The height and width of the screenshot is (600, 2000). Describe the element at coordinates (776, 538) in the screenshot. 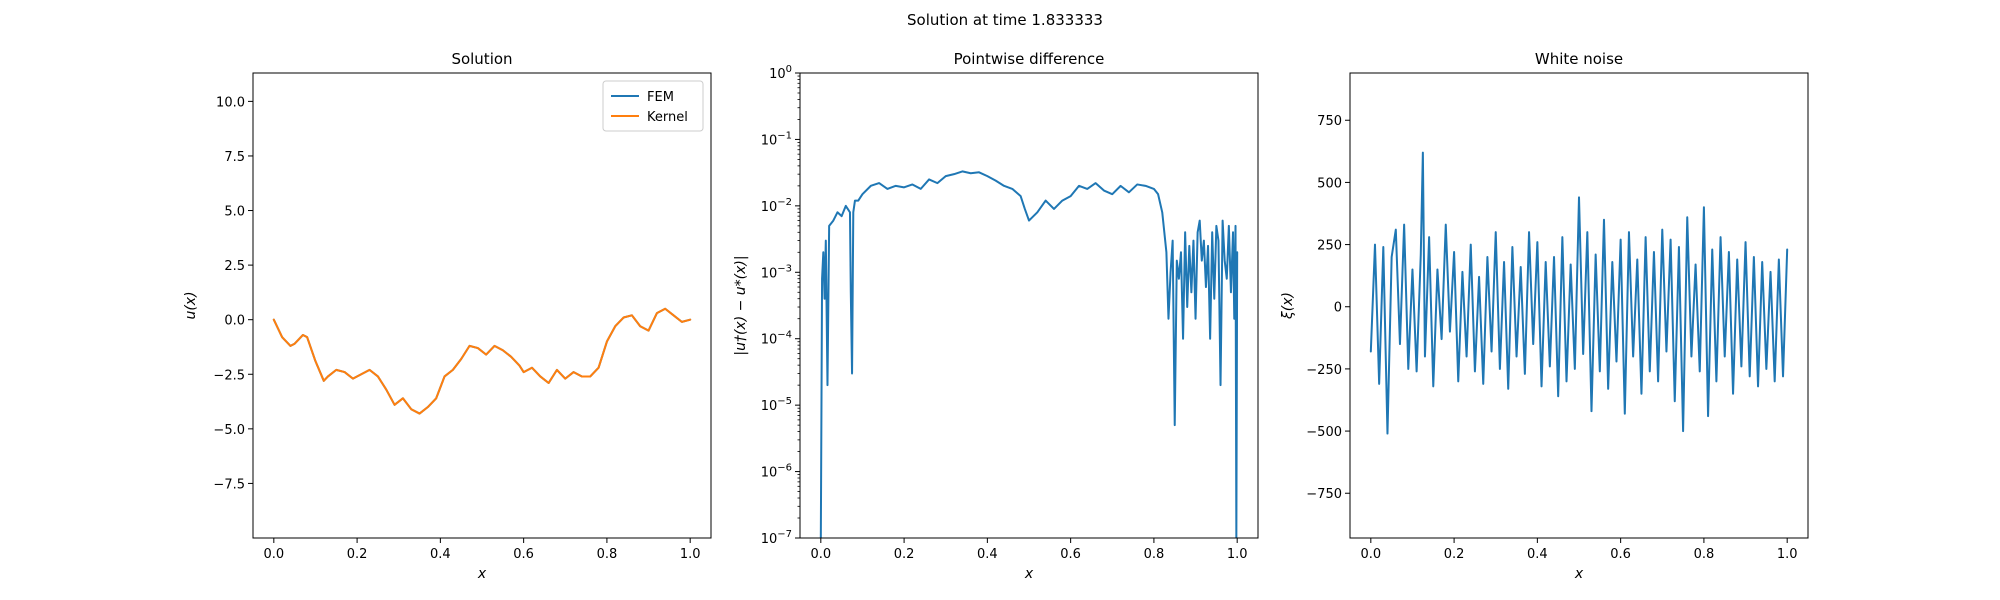

I see `y-tick-label: 10⁻⁷` at that location.